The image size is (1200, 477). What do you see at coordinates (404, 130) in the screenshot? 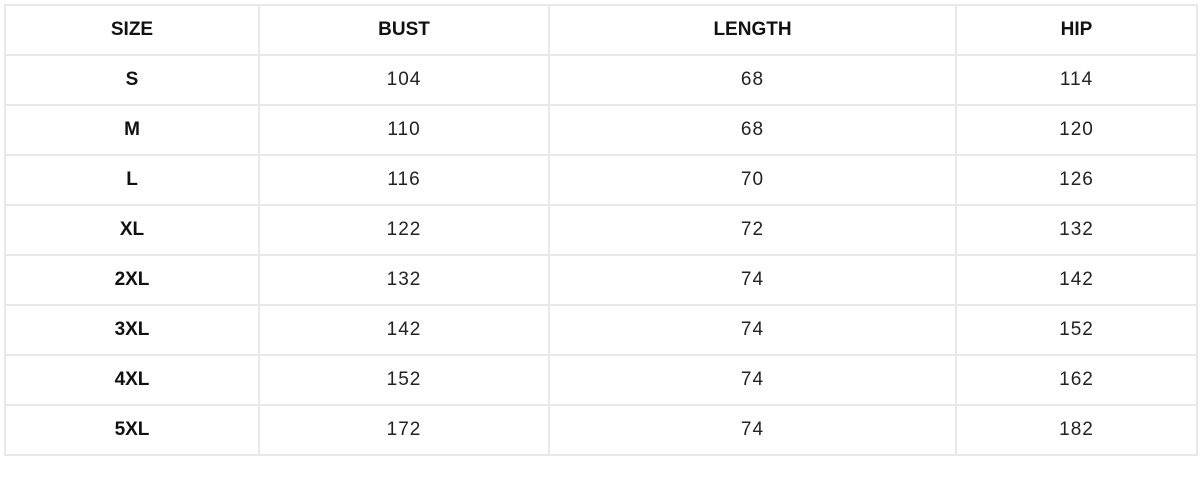
I see `cell-bust: 110` at bounding box center [404, 130].